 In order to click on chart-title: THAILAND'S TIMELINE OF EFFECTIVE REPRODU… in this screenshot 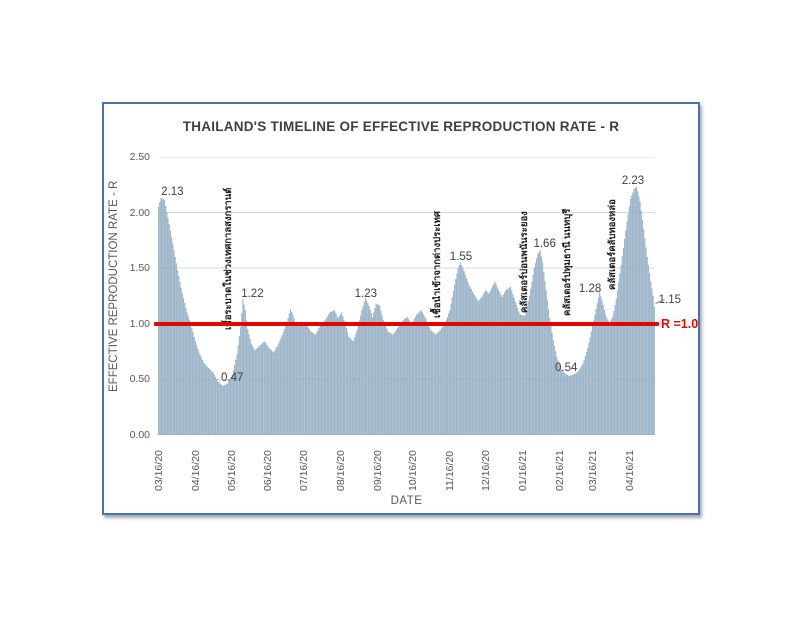, I will do `click(401, 126)`.